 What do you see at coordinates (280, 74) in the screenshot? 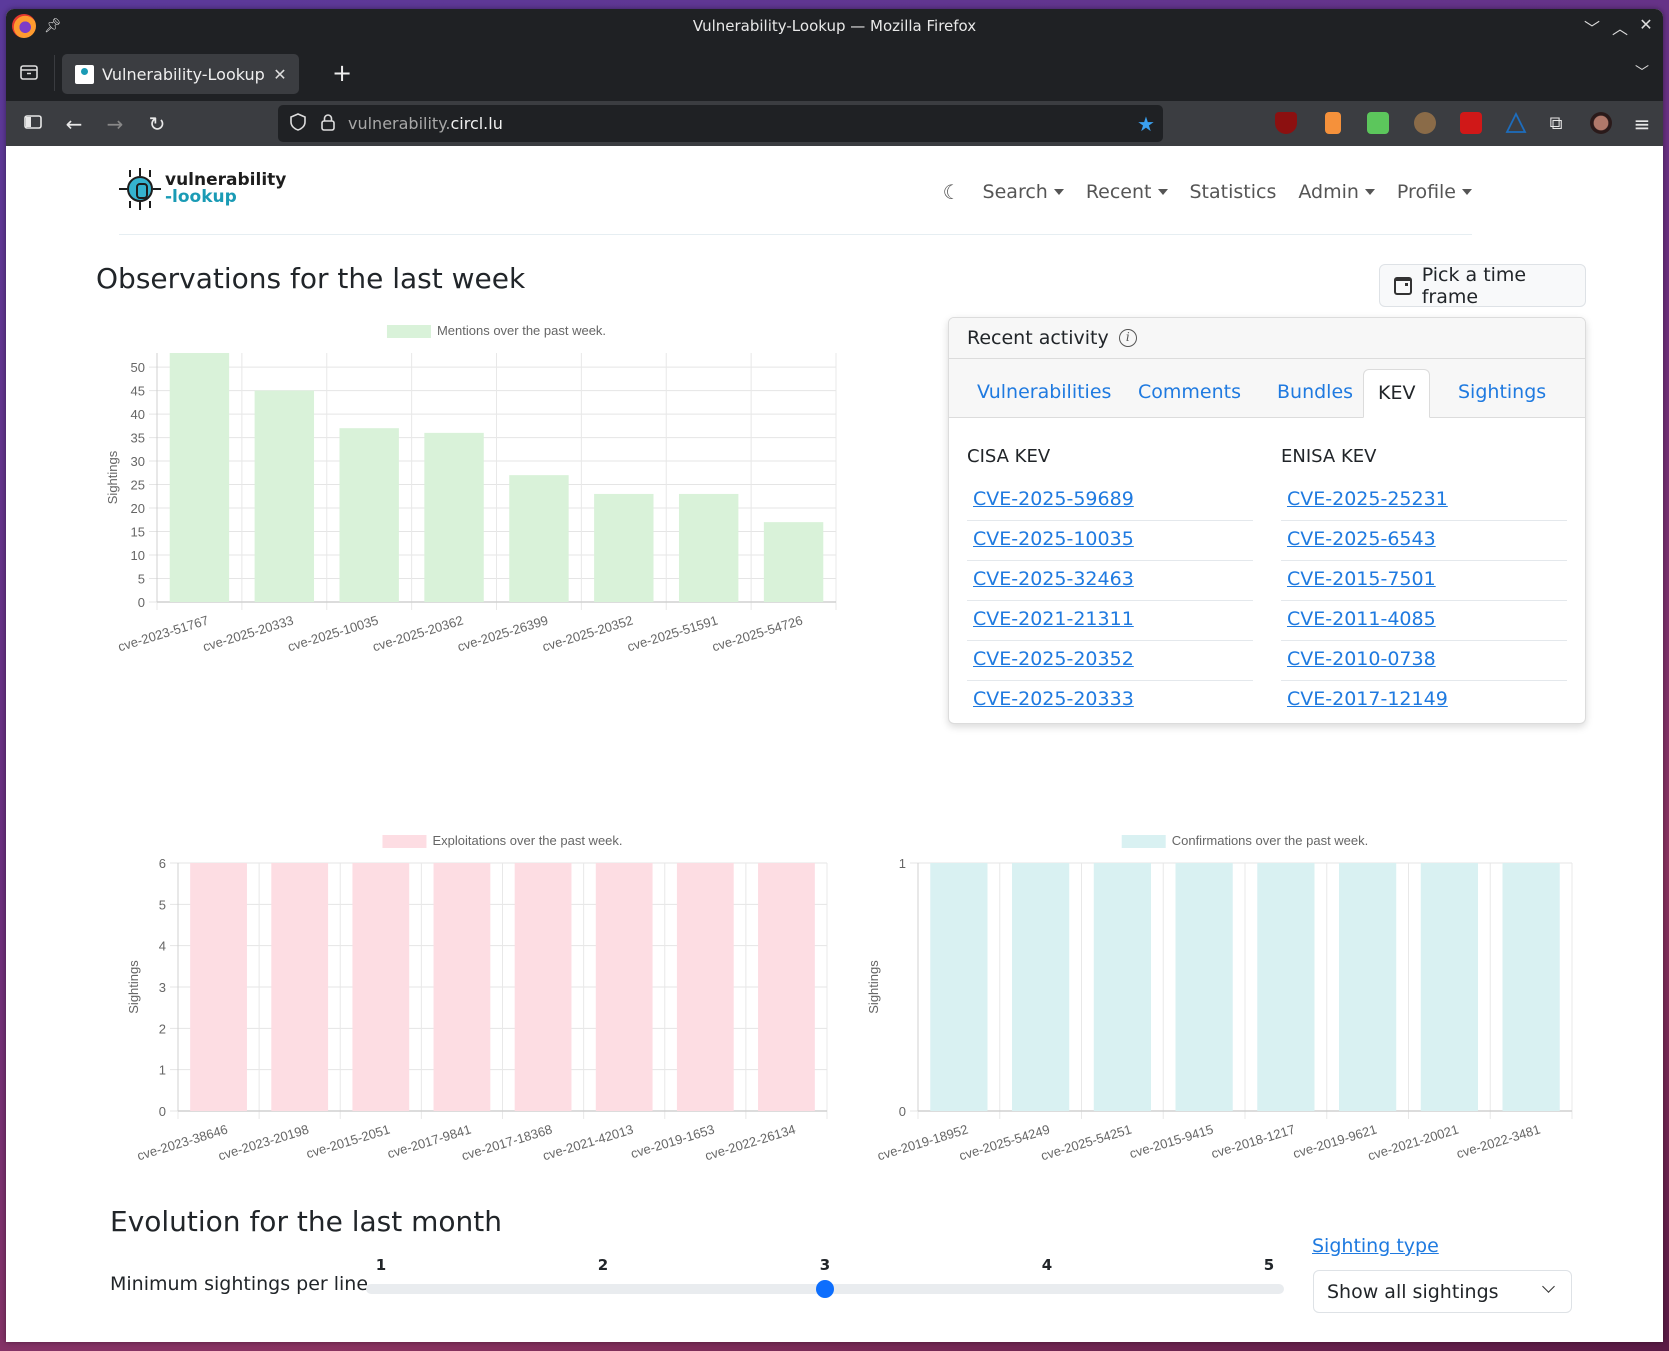
I see `close-tab-icon: ✕` at bounding box center [280, 74].